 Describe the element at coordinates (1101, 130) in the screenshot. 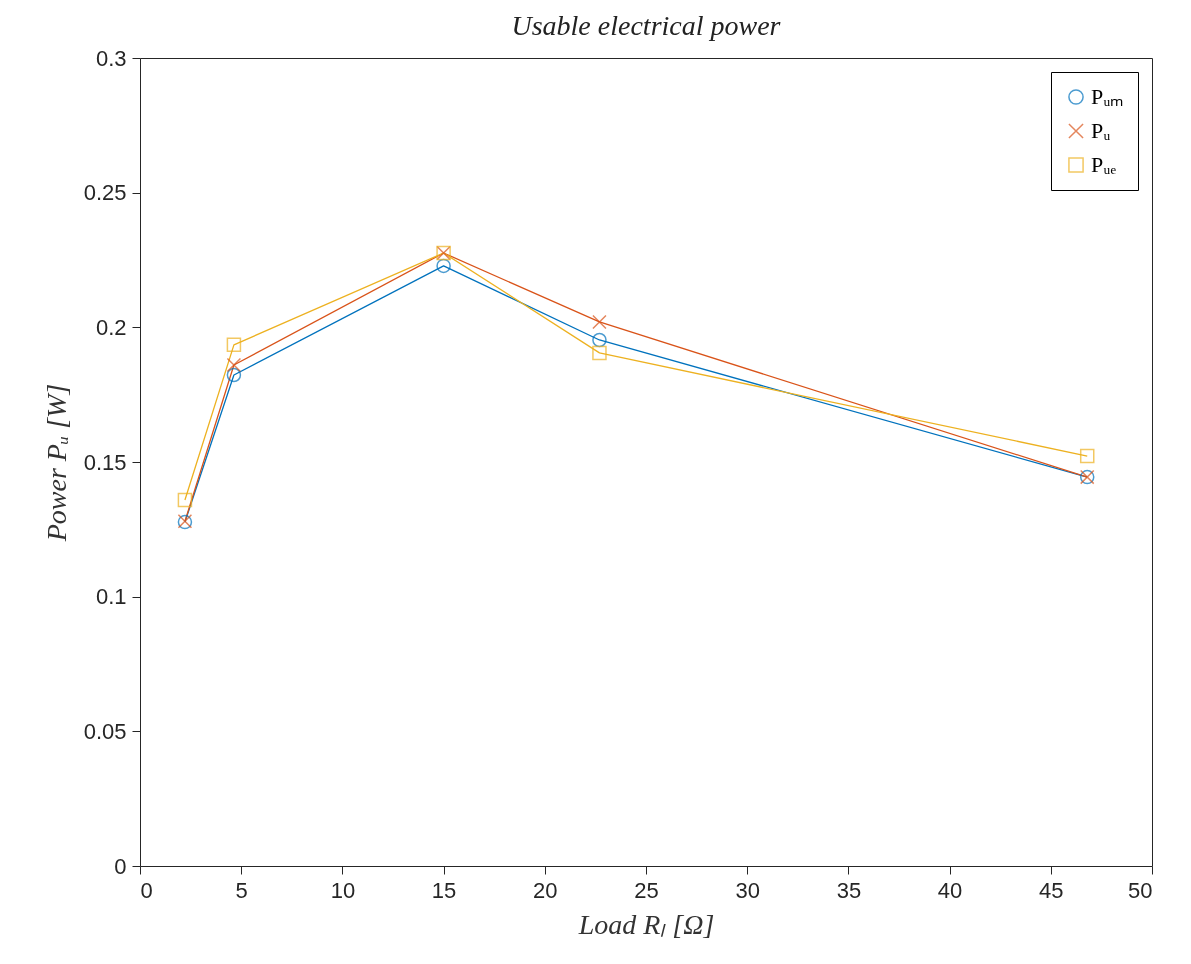

I see `legend-label: Pᵤ` at that location.